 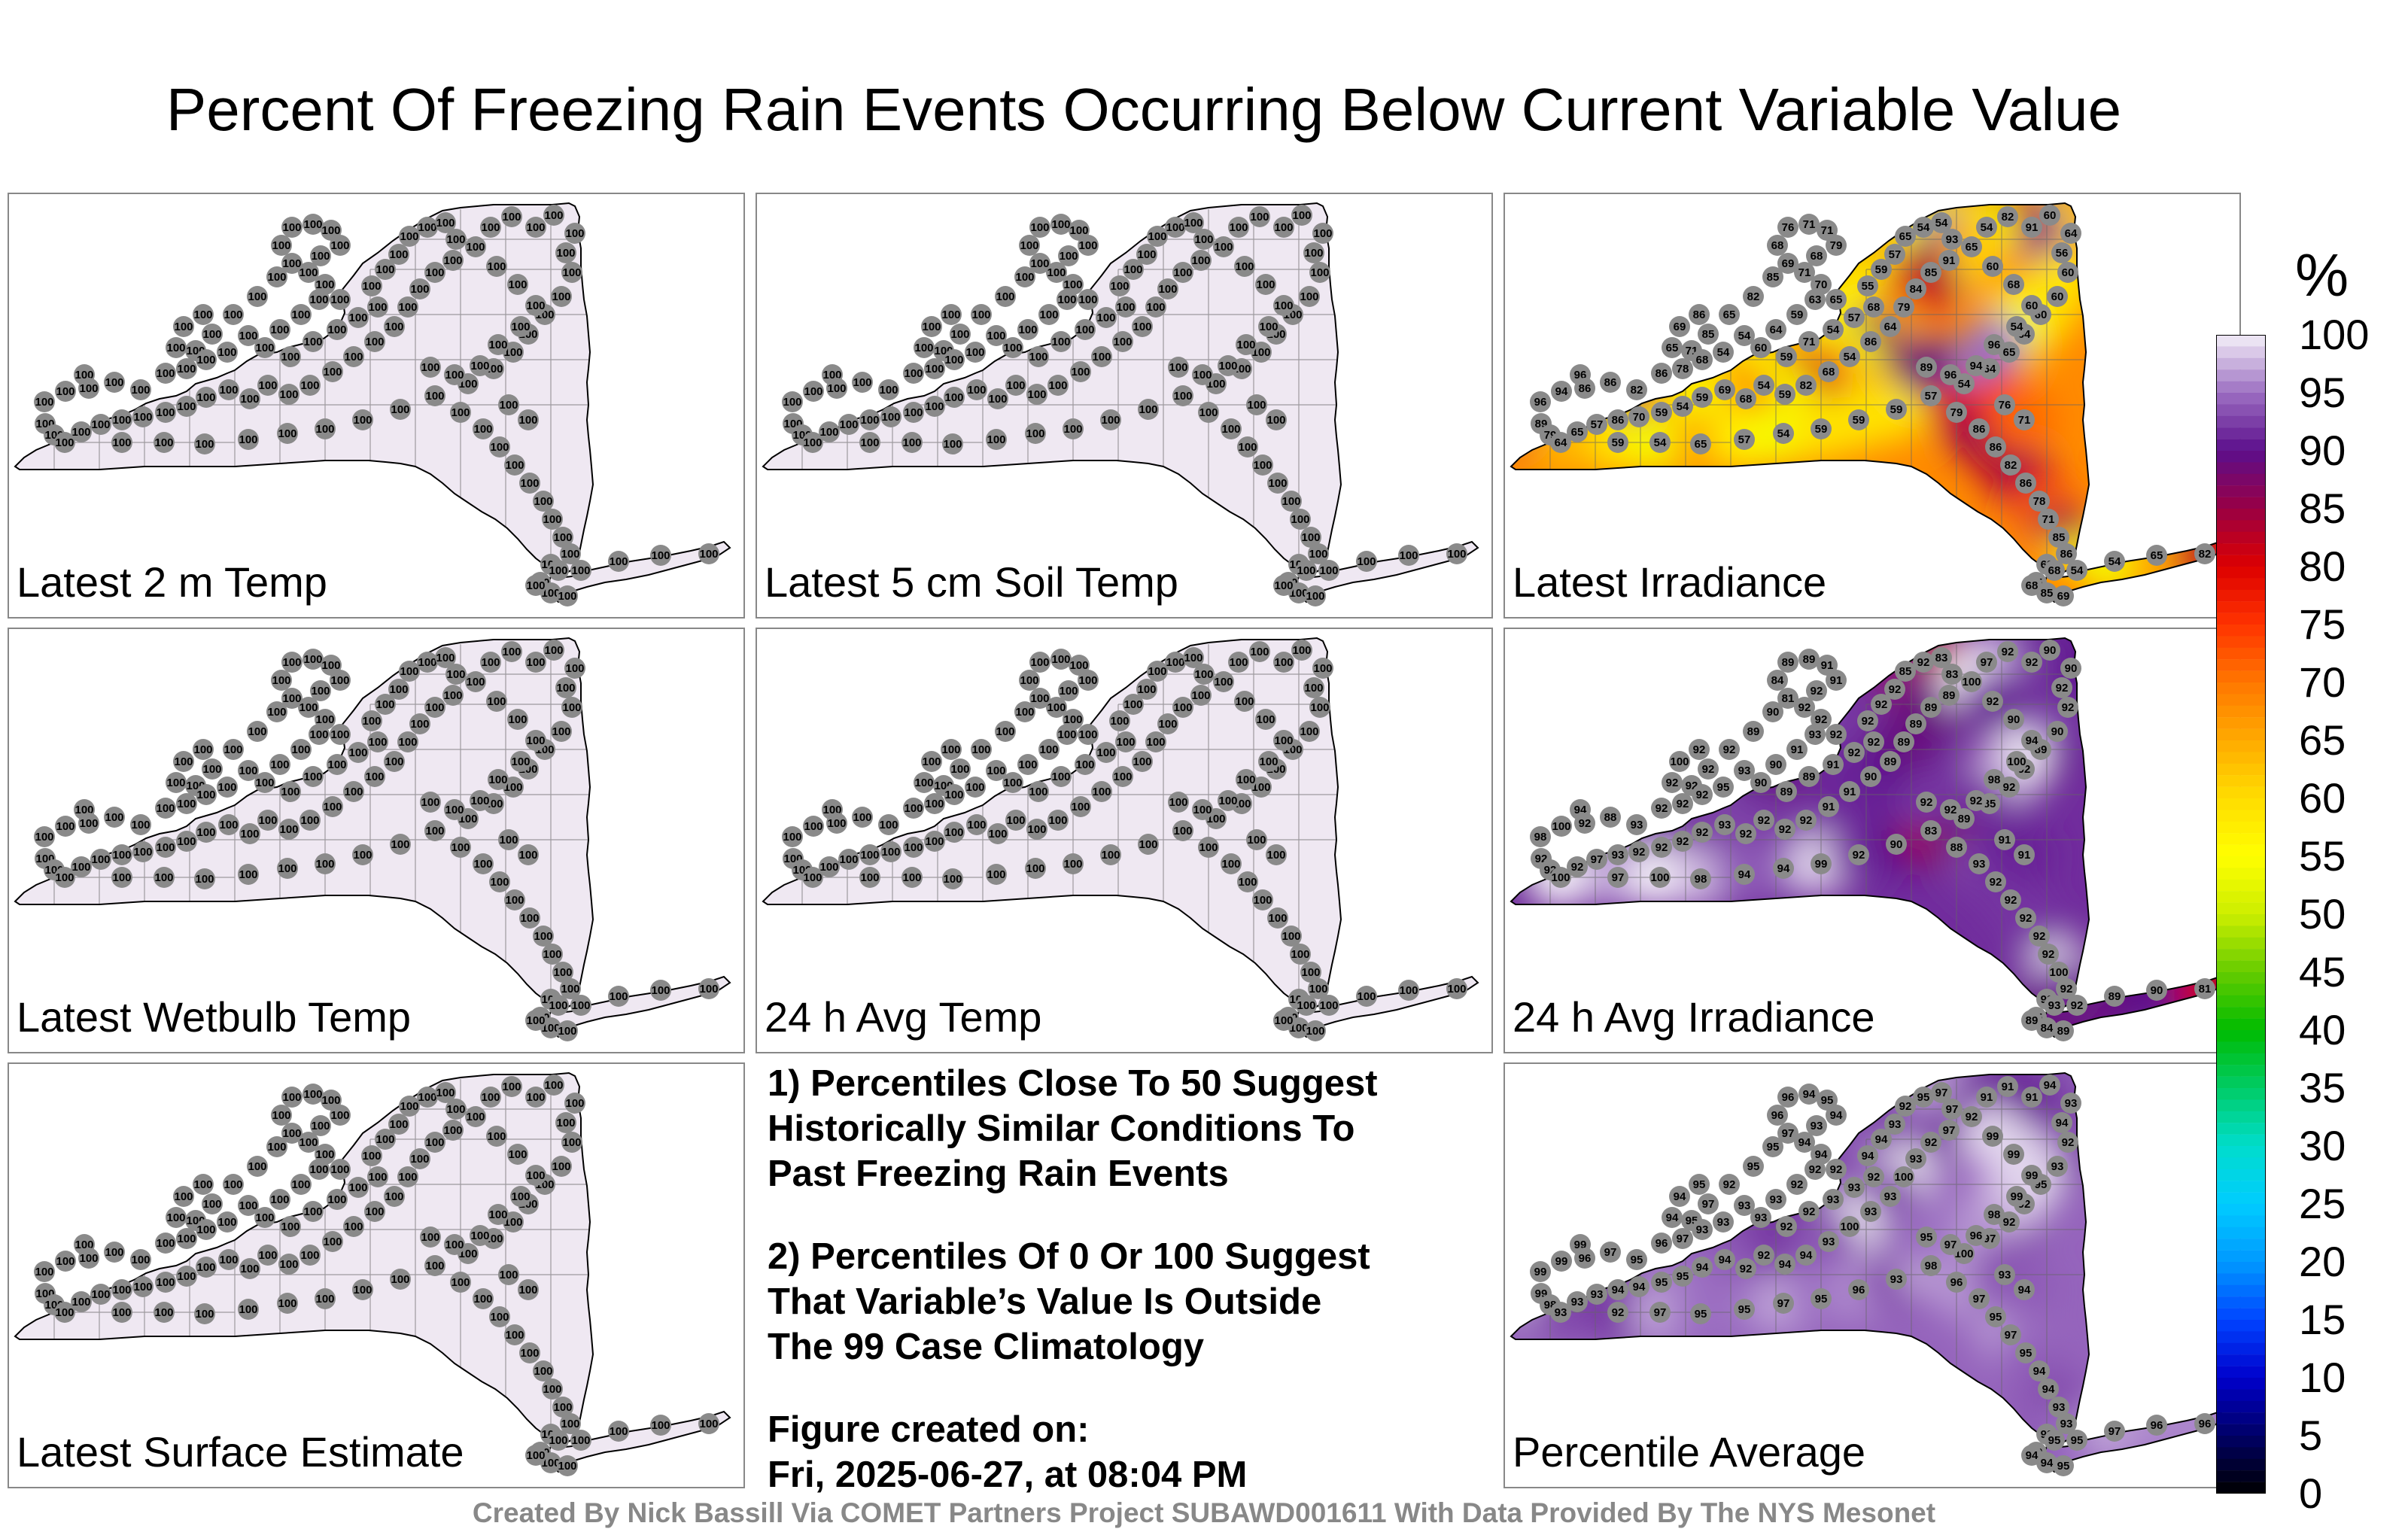 What do you see at coordinates (2025, 1352) in the screenshot?
I see `station-marker: 95` at bounding box center [2025, 1352].